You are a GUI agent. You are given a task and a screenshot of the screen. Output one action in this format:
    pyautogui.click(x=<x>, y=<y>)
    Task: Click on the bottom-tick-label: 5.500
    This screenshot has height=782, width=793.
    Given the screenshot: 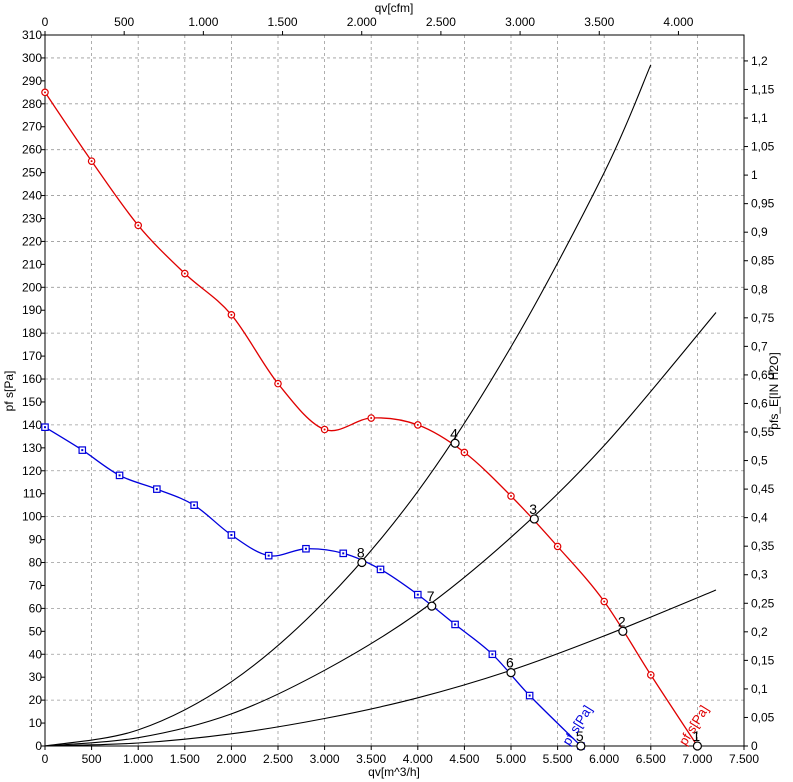 What is the action you would take?
    pyautogui.click(x=558, y=759)
    